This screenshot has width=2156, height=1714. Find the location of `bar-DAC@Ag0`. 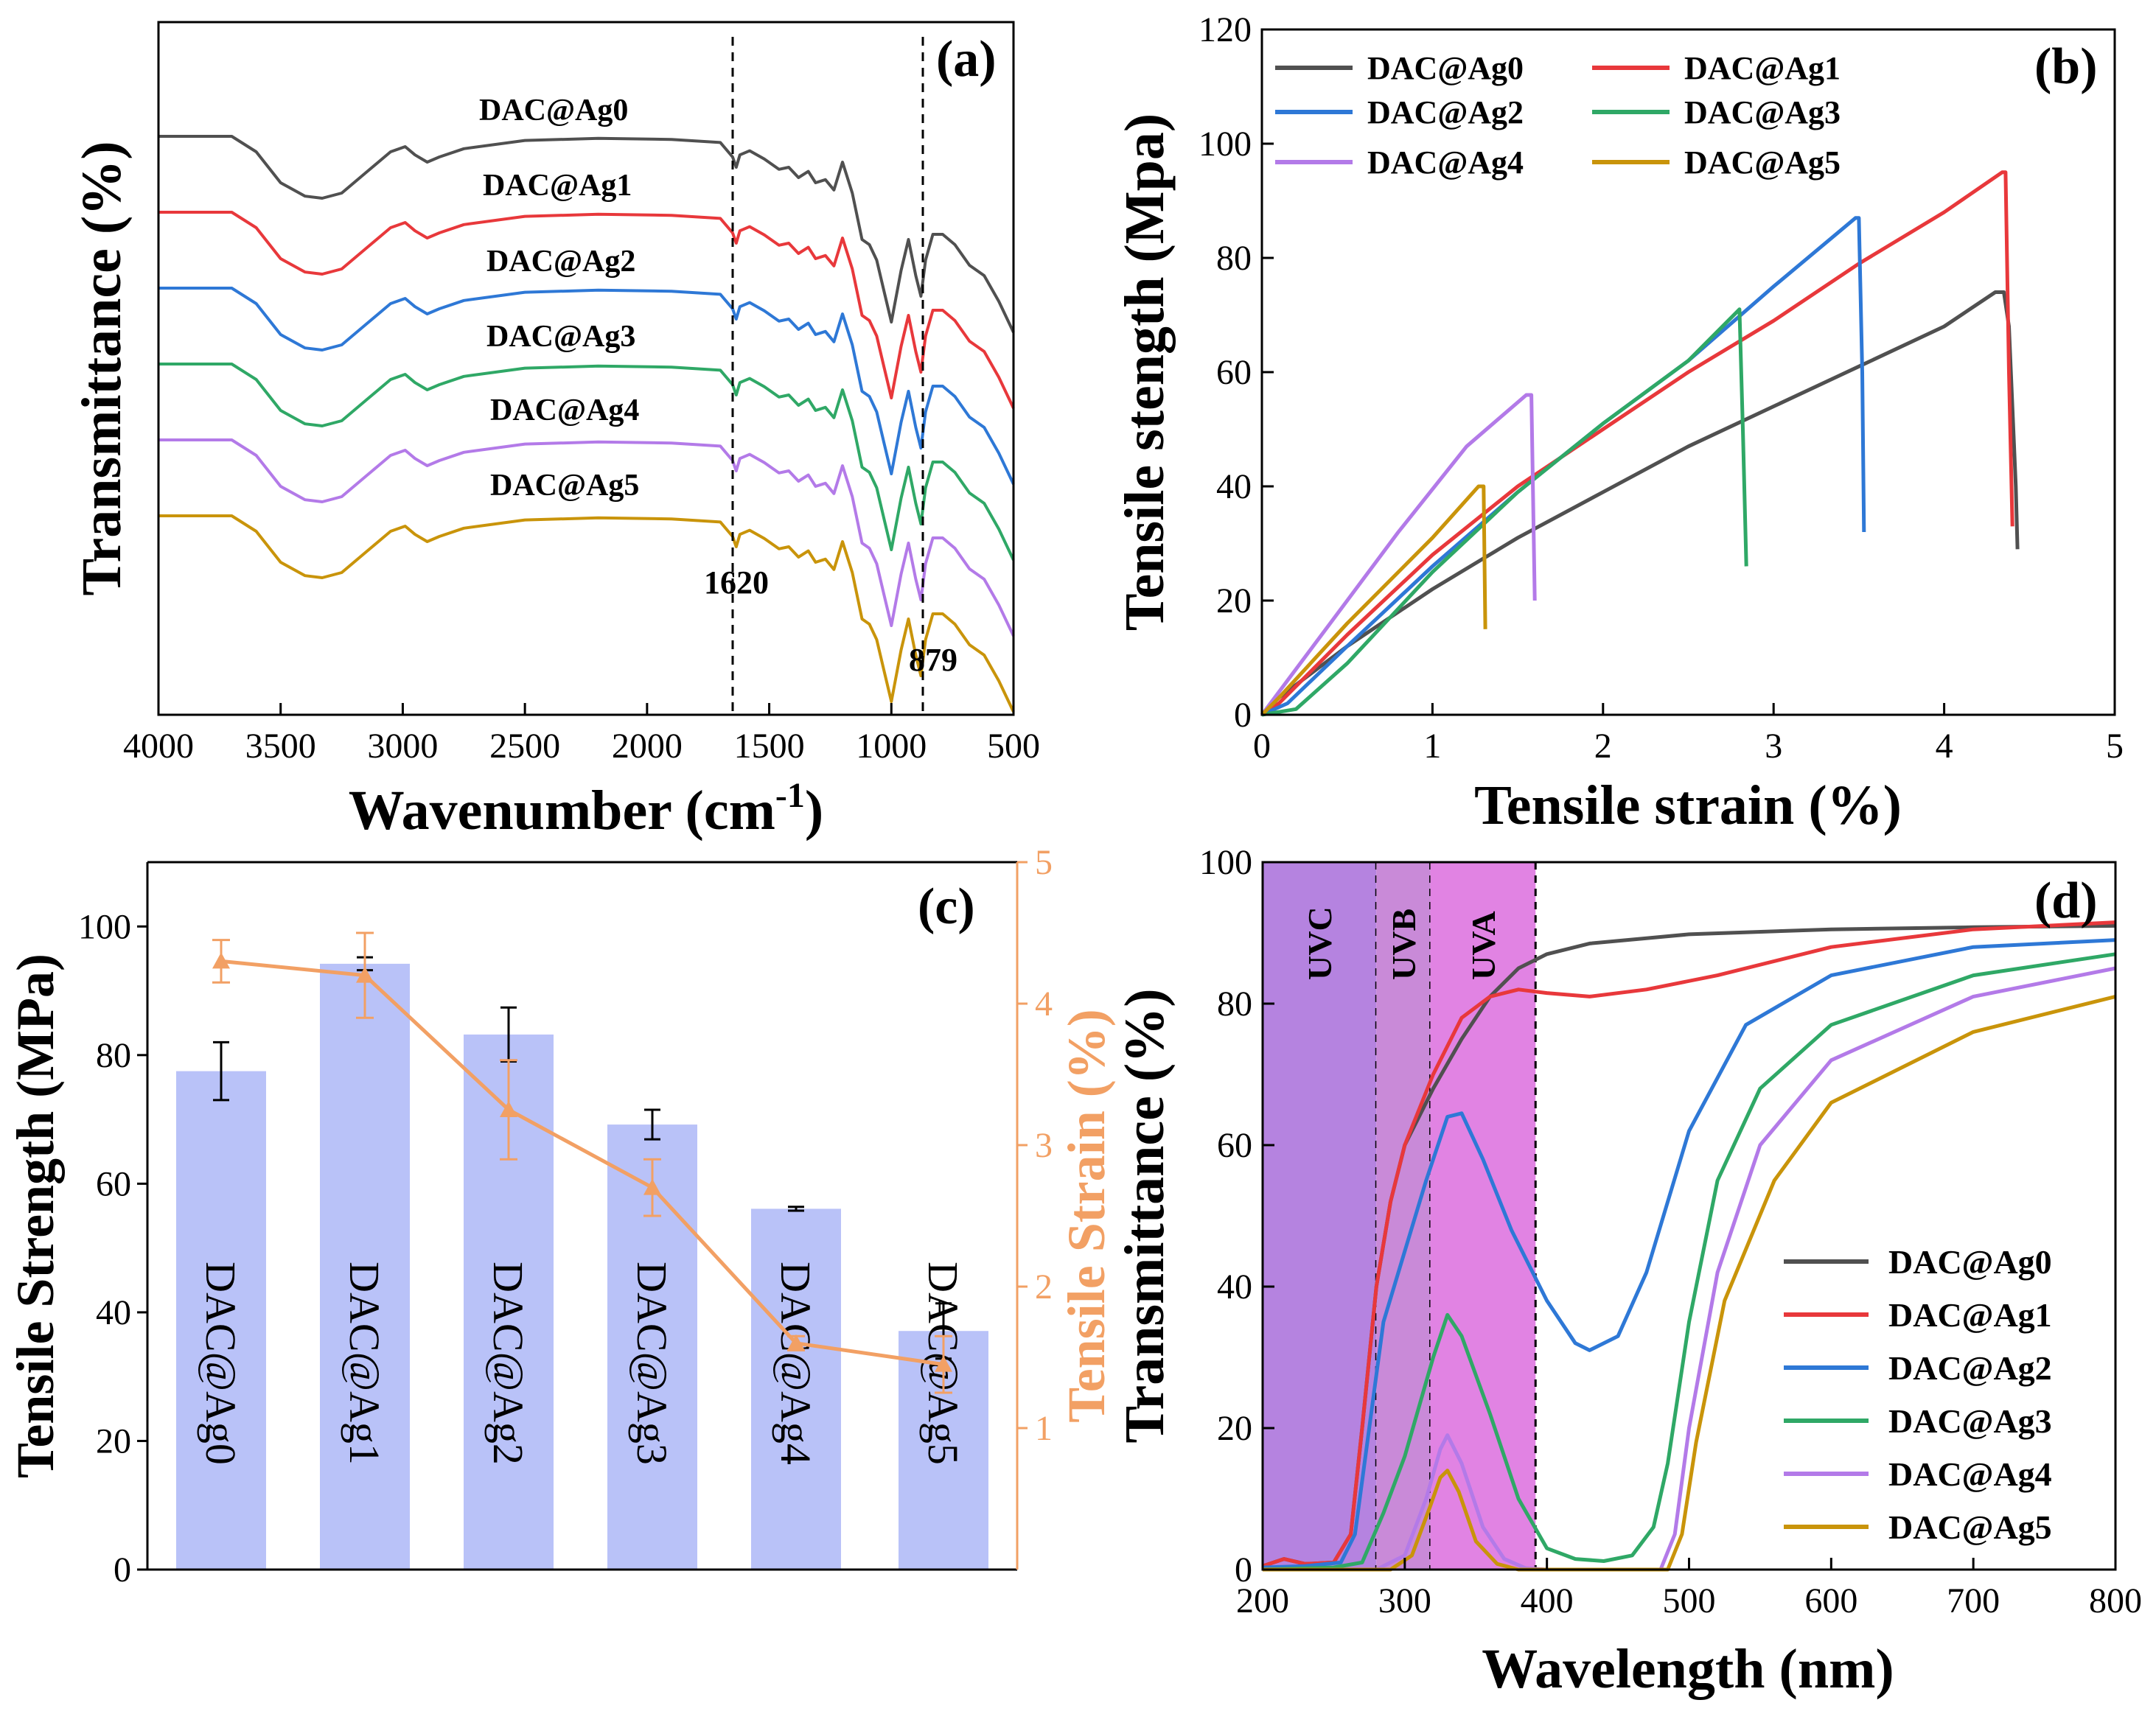

bar-DAC@Ag0 is located at coordinates (221, 1320).